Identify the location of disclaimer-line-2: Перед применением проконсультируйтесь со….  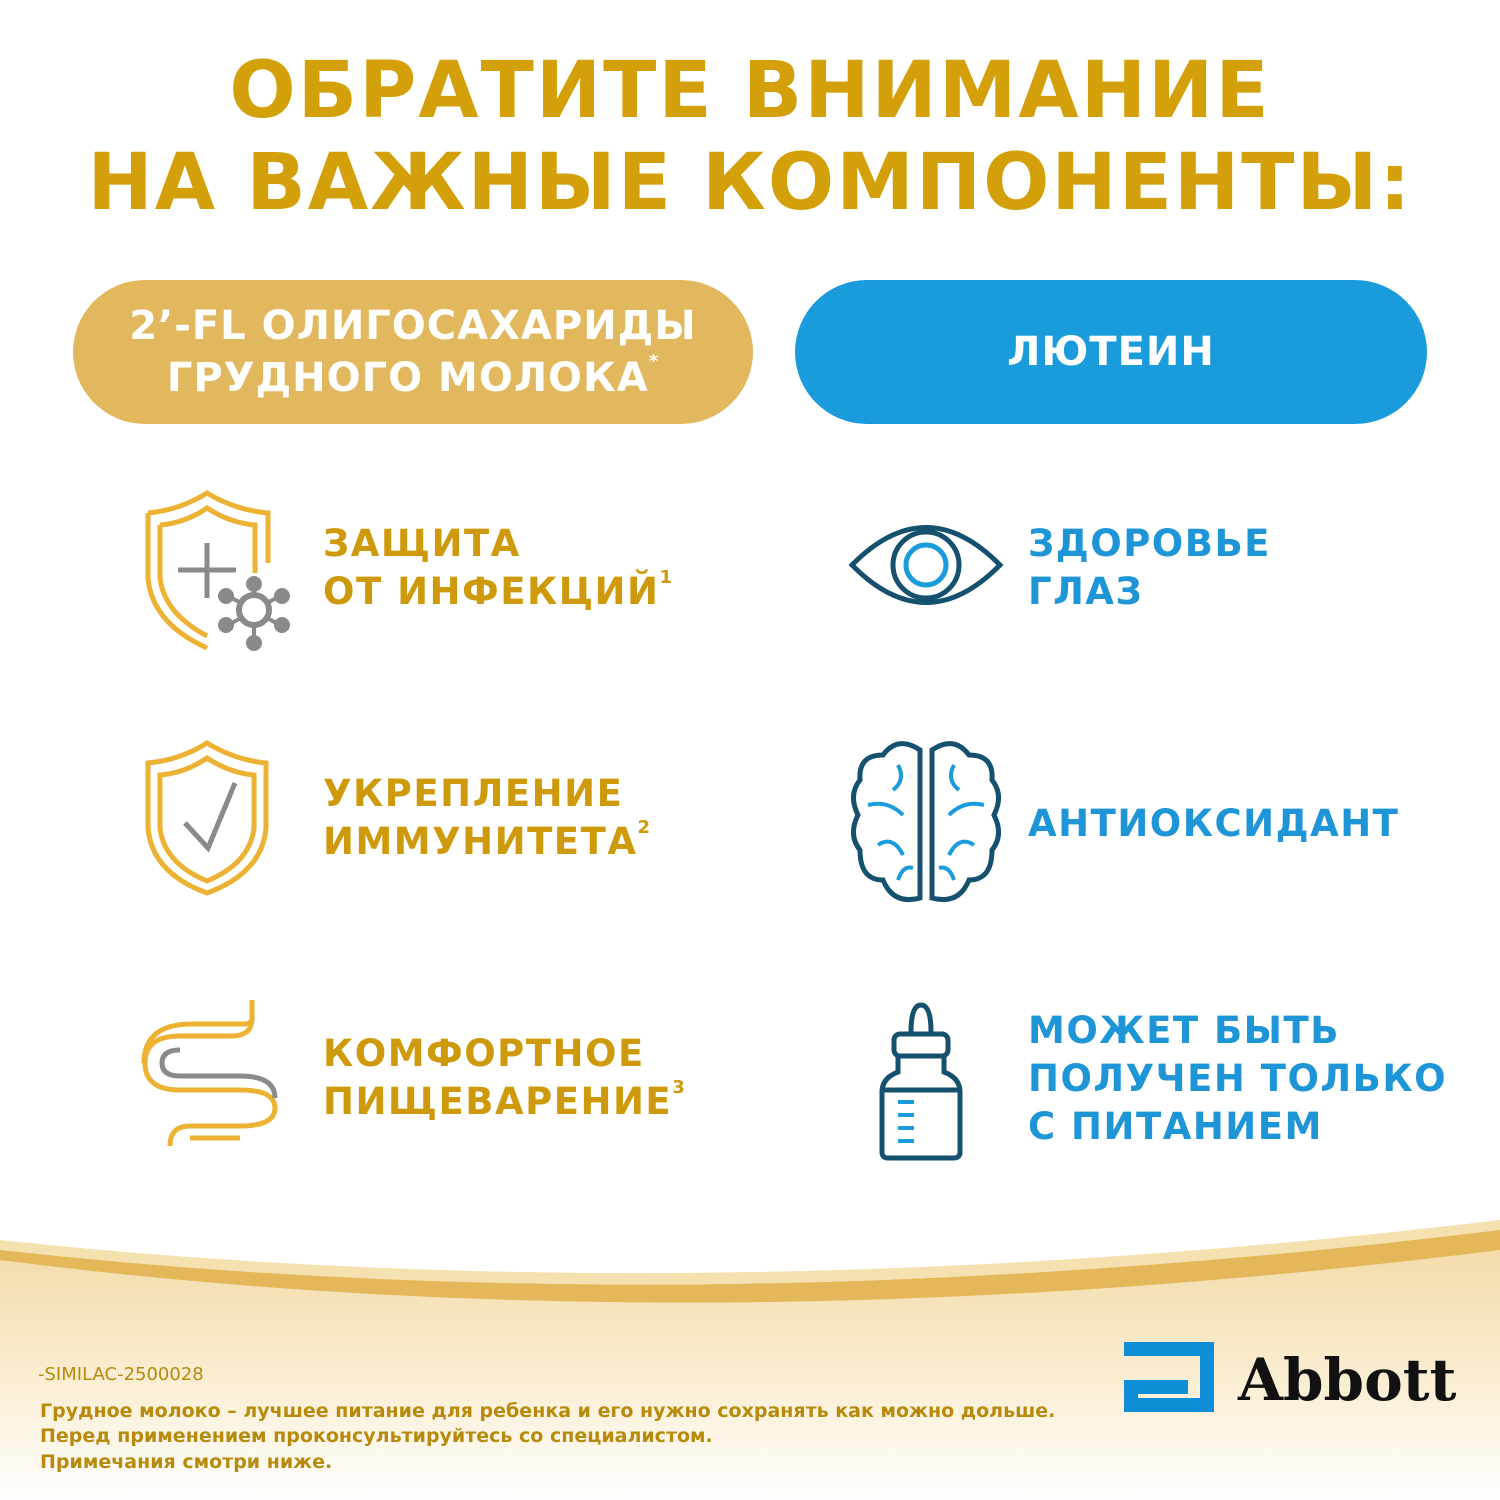
(376, 1436).